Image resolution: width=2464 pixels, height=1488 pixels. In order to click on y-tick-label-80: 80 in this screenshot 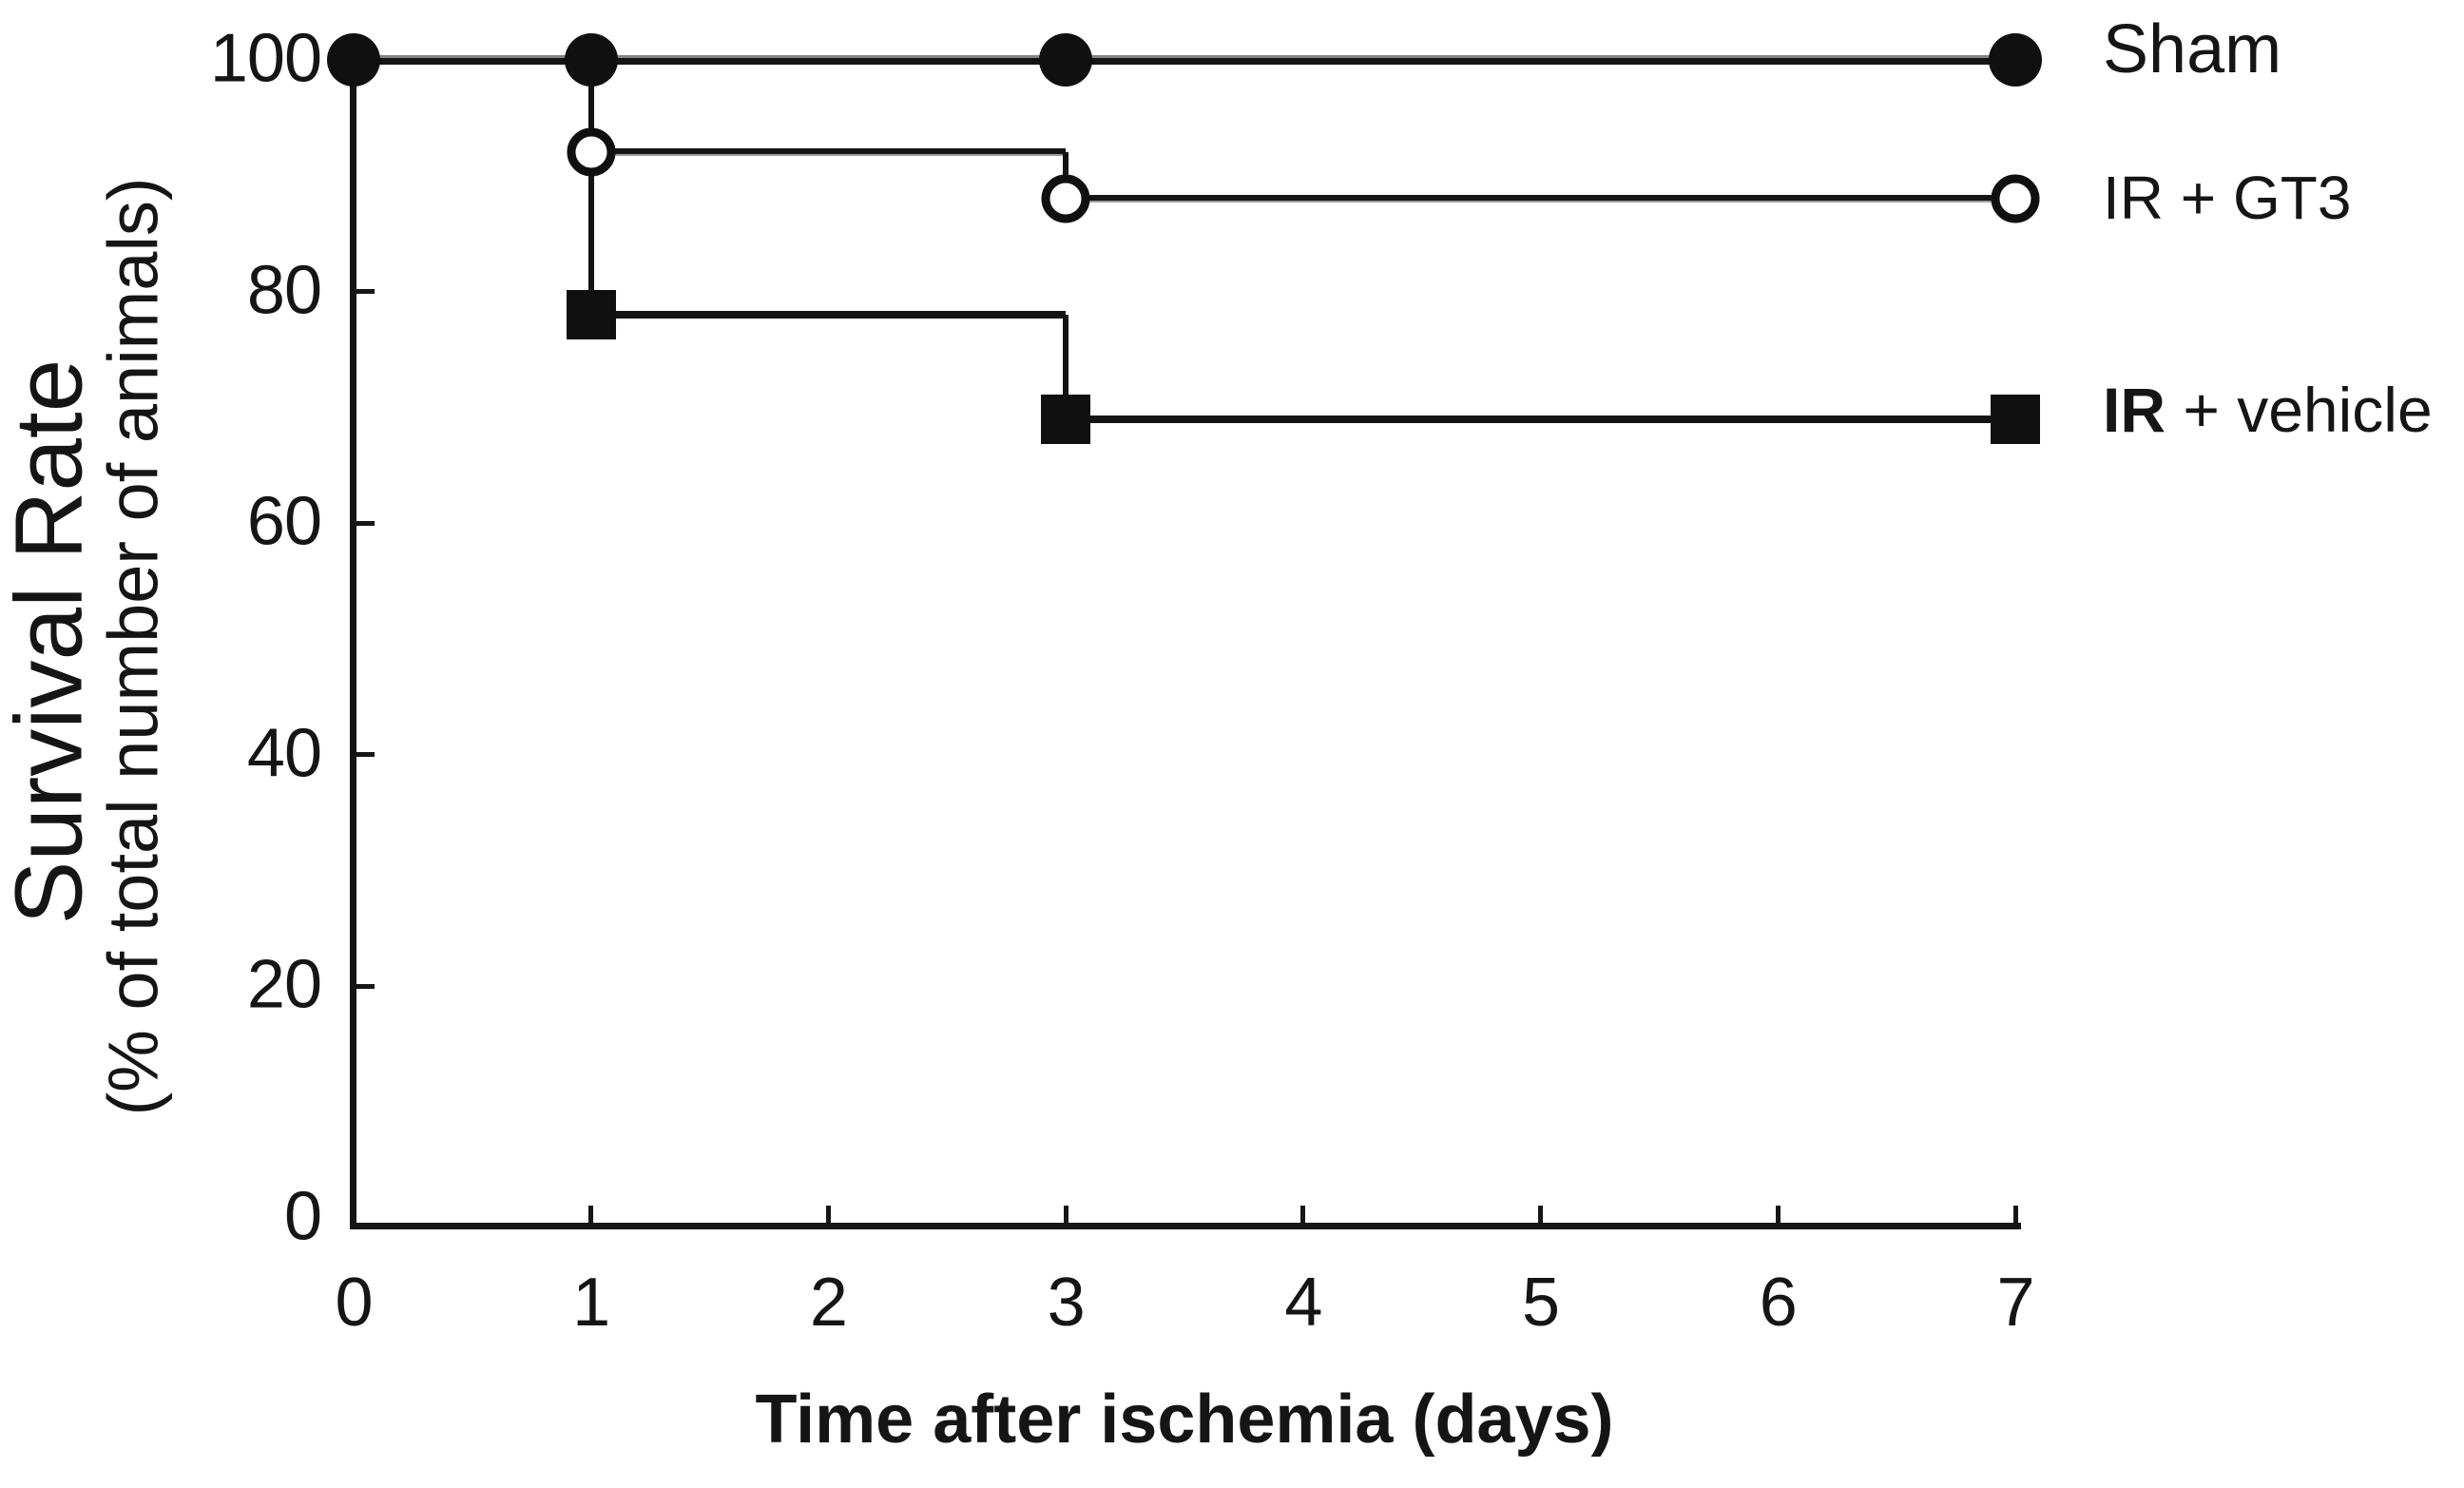, I will do `click(284, 290)`.